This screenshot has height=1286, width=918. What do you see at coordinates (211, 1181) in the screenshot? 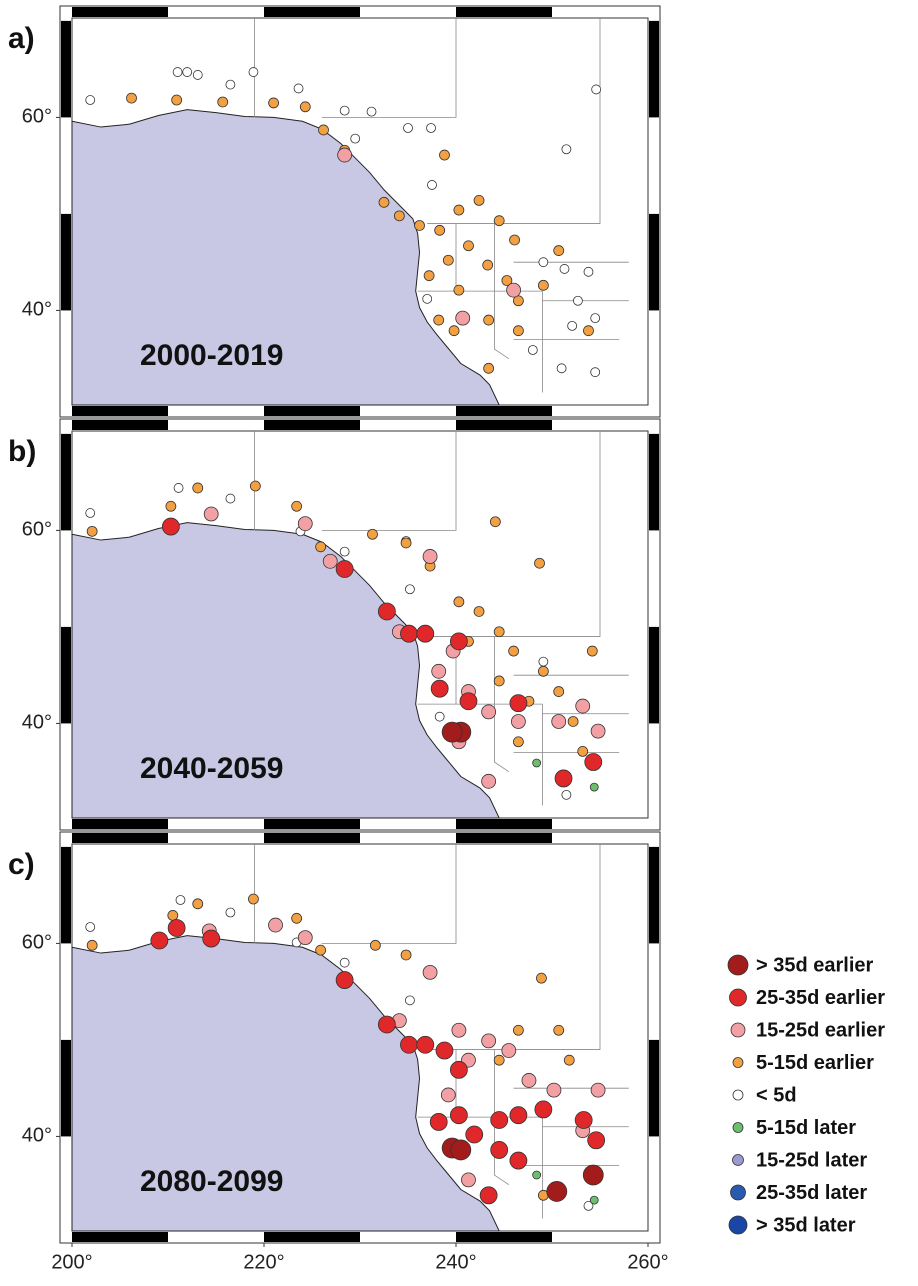
I see `period-label: 2080-2099` at bounding box center [211, 1181].